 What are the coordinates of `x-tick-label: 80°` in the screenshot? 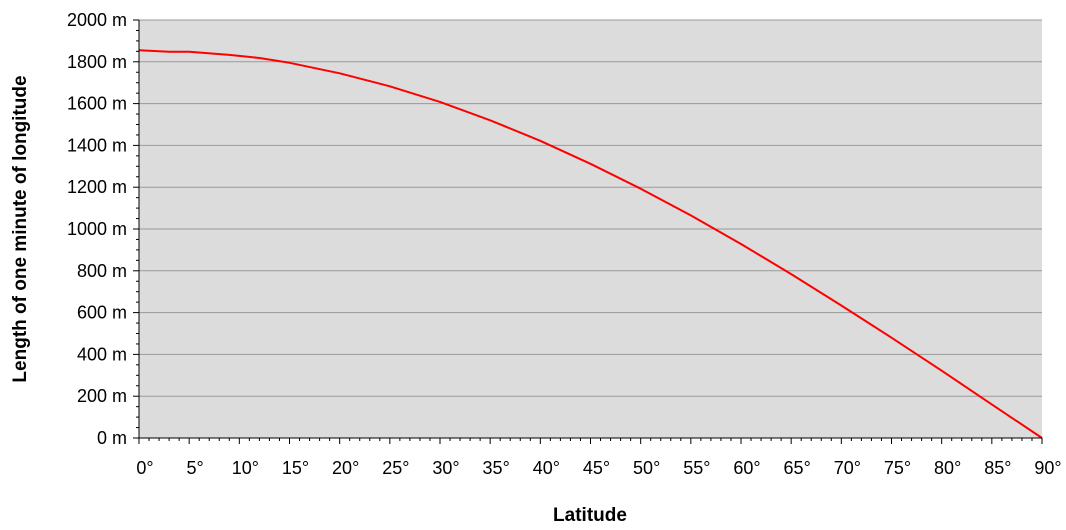 It's located at (947, 468).